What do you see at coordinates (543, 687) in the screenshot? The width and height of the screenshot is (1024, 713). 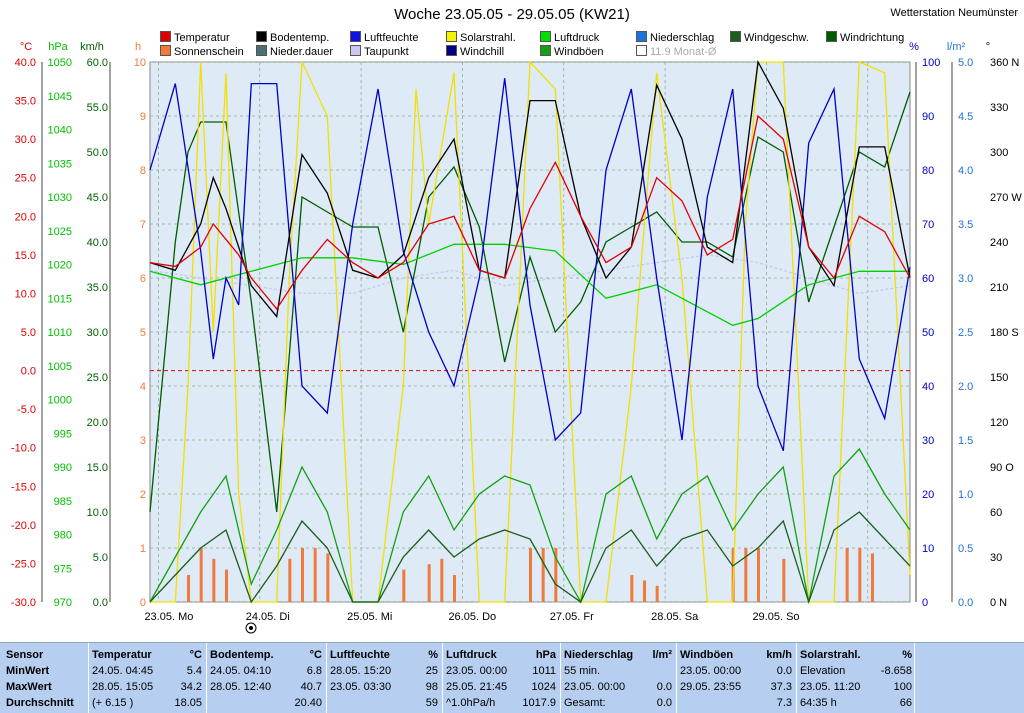 I see `table-cell-value: 1024` at bounding box center [543, 687].